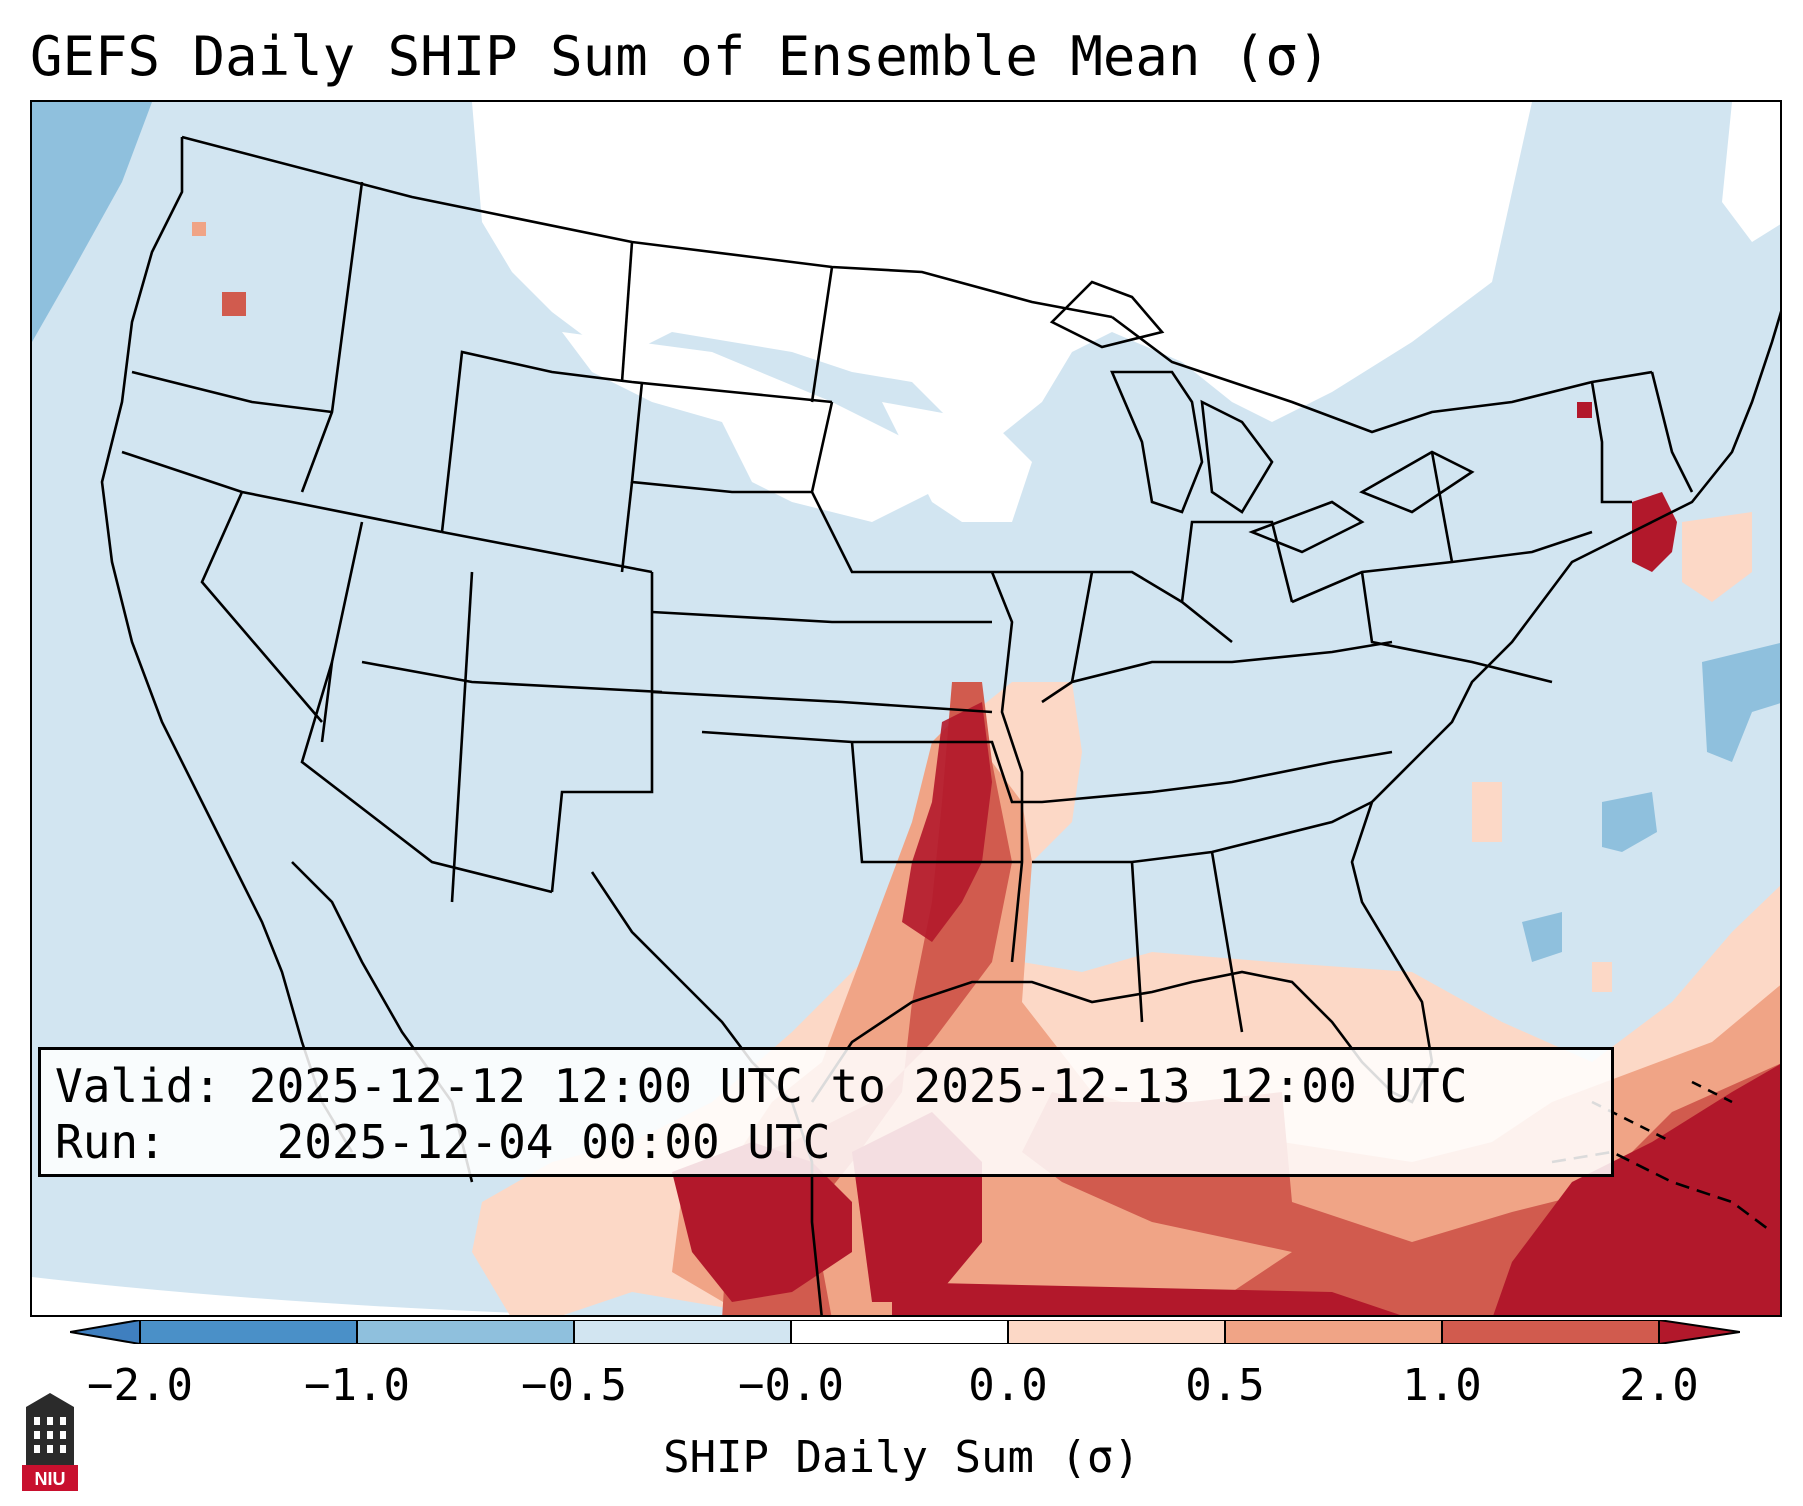  I want to click on niu-logo: NIU, so click(50, 1442).